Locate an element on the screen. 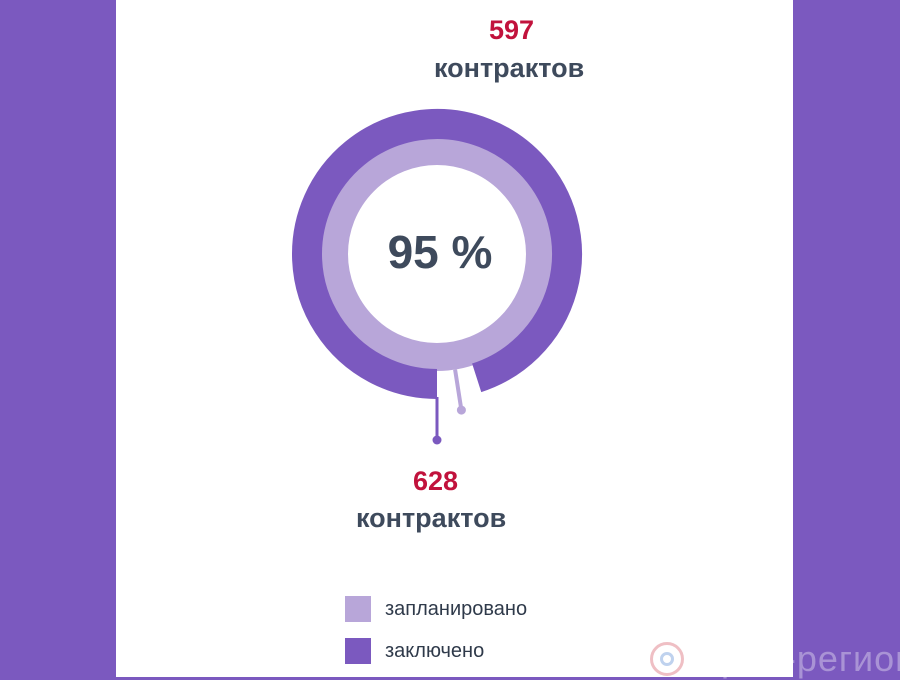 The width and height of the screenshot is (900, 680). watermark-logo-icon is located at coordinates (667, 659).